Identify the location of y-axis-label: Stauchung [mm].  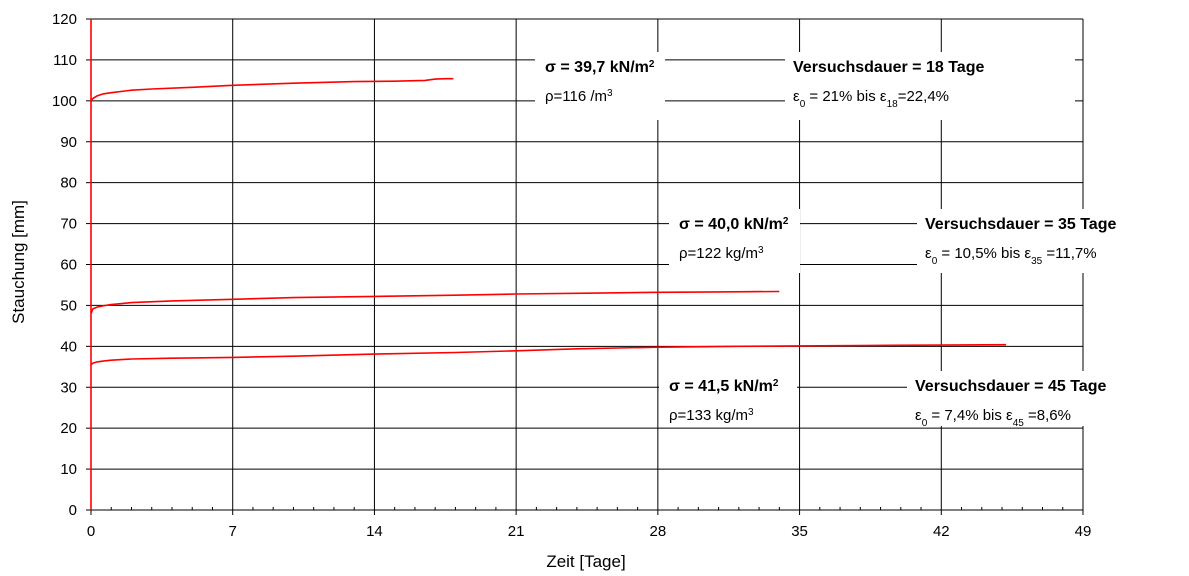
(18, 262).